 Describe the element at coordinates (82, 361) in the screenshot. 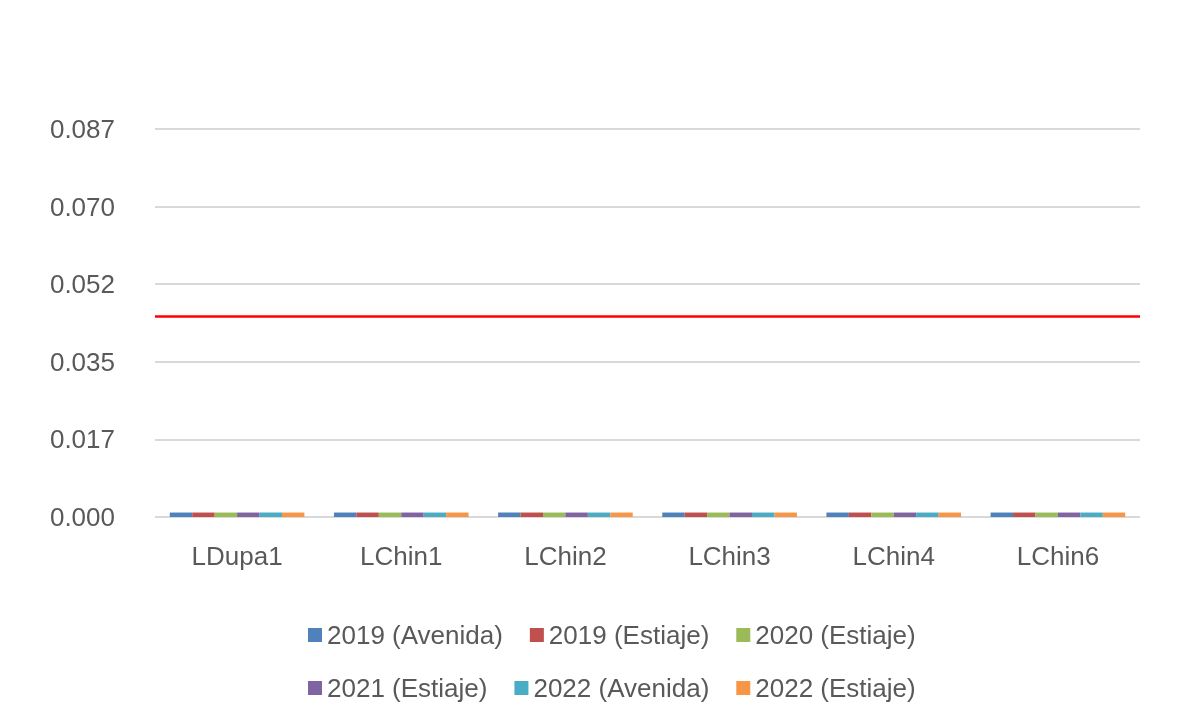

I see `y-tick-label: 0.035` at that location.